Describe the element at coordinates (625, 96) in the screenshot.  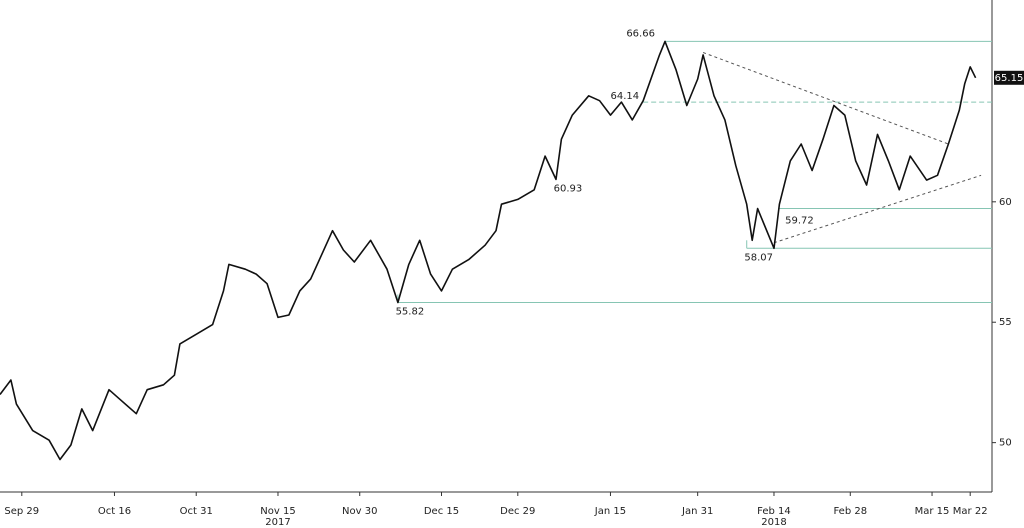
I see `level-label: 64.14` at that location.